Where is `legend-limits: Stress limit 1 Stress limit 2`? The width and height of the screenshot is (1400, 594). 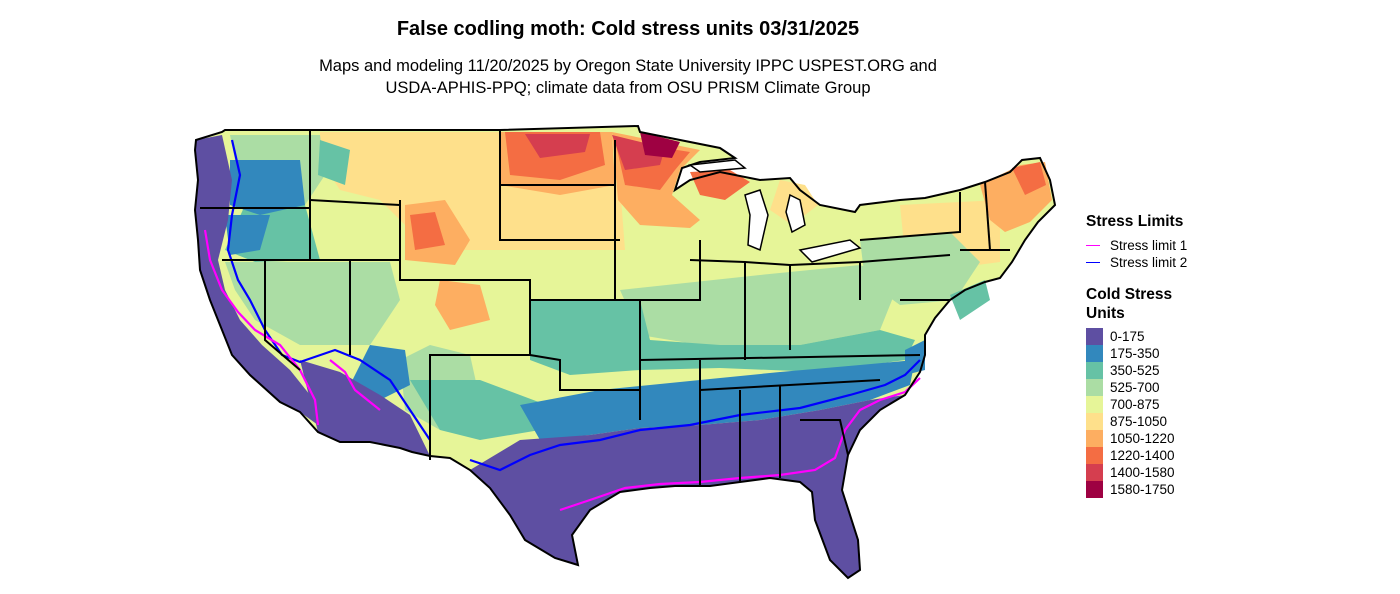
legend-limits: Stress limit 1 Stress limit 2 is located at coordinates (1186, 254).